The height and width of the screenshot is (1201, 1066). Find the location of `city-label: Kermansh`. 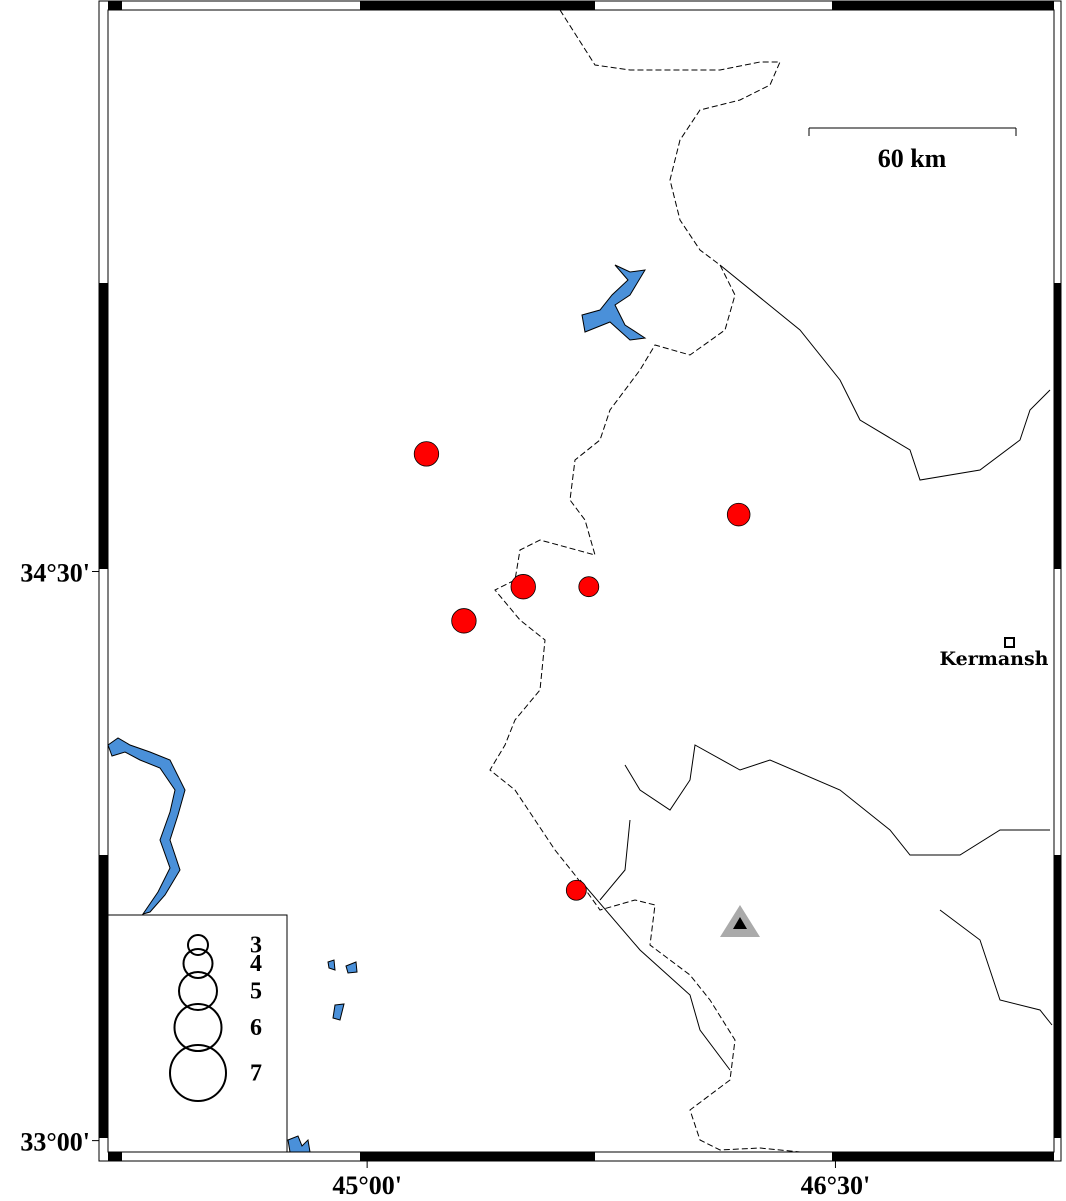

city-label: Kermansh is located at coordinates (994, 659).